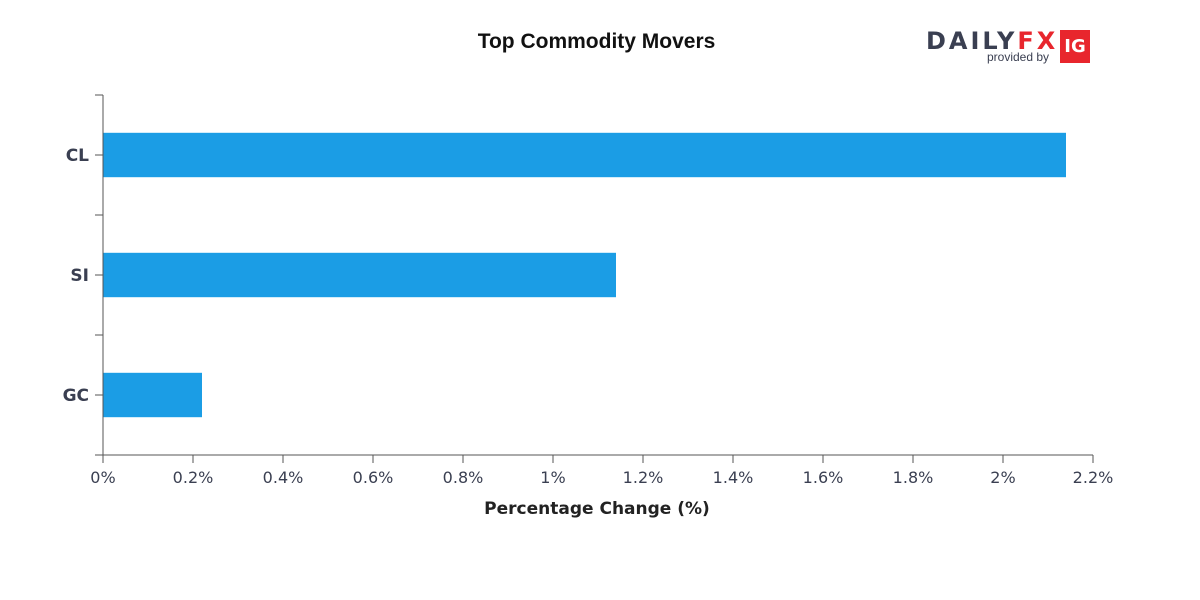 The height and width of the screenshot is (600, 1200). I want to click on y-tick-label-gc: GC, so click(76, 396).